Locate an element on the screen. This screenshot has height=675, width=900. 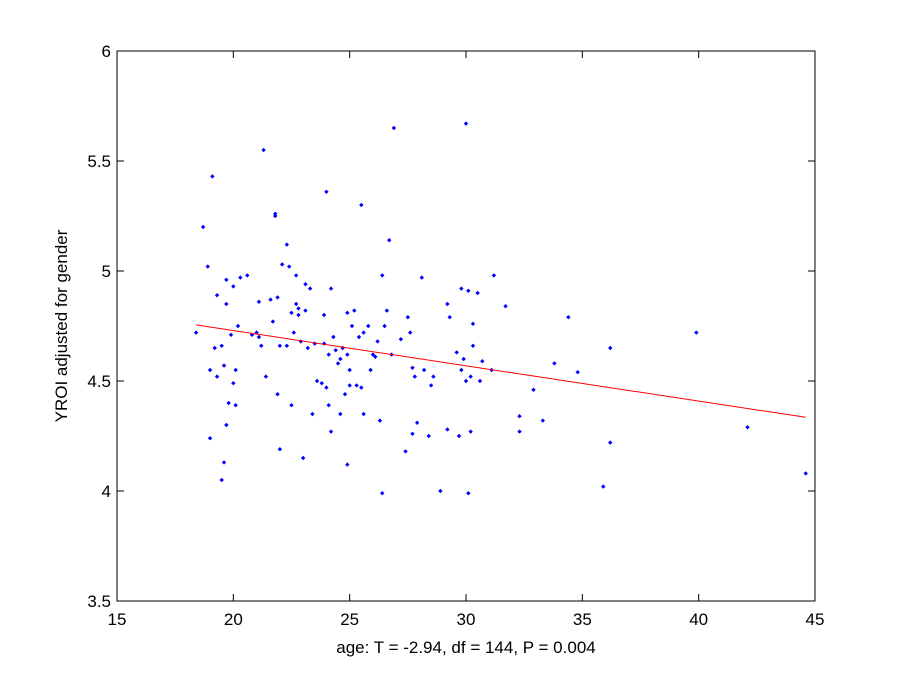
x-tick-label: 15 is located at coordinates (117, 619).